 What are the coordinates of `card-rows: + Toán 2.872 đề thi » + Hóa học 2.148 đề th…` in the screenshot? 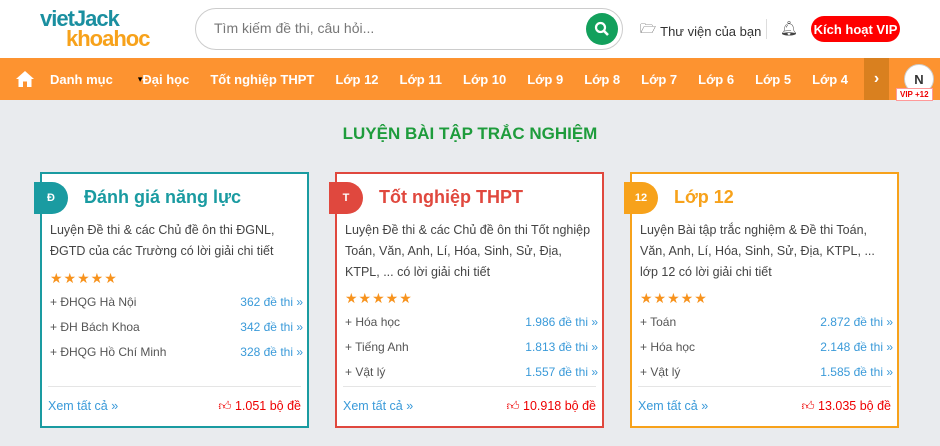 It's located at (766, 347).